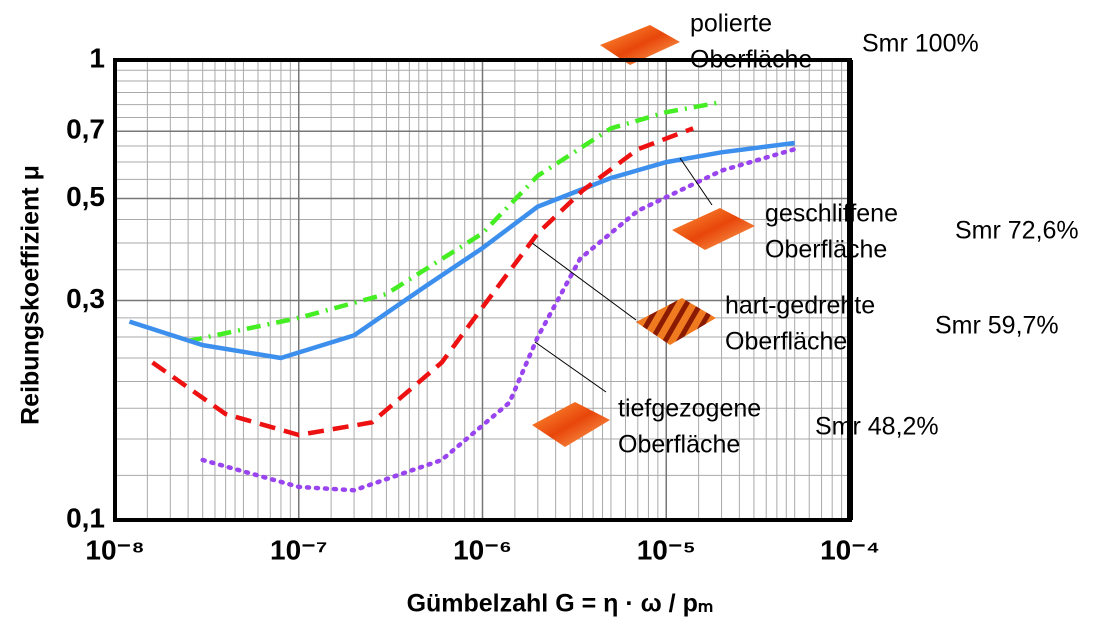 The width and height of the screenshot is (1115, 636). Describe the element at coordinates (920, 44) in the screenshot. I see `smr-label: Smr 100%` at that location.